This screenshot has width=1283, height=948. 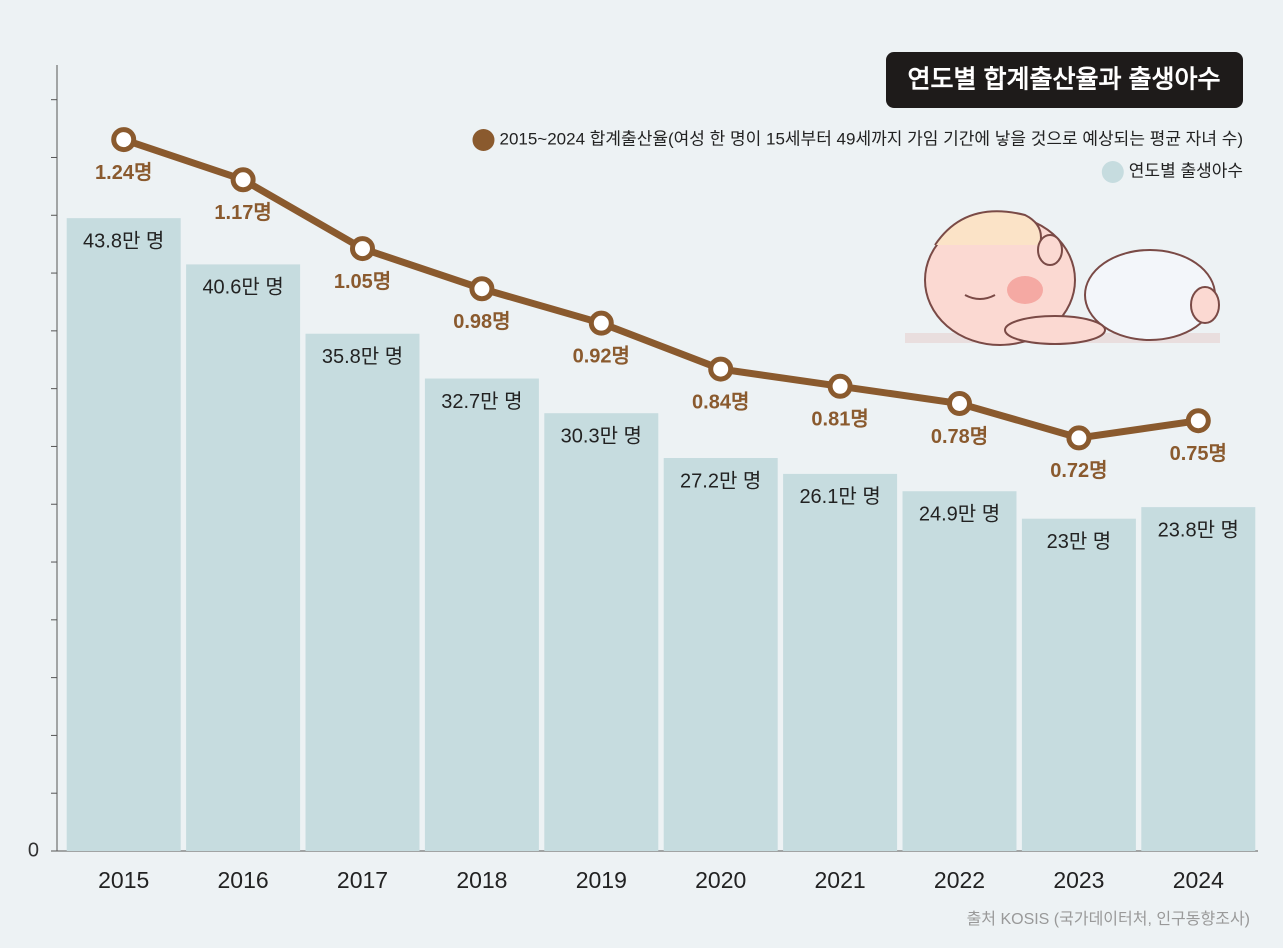 I want to click on line-value-label: 0.78명, so click(x=959, y=436).